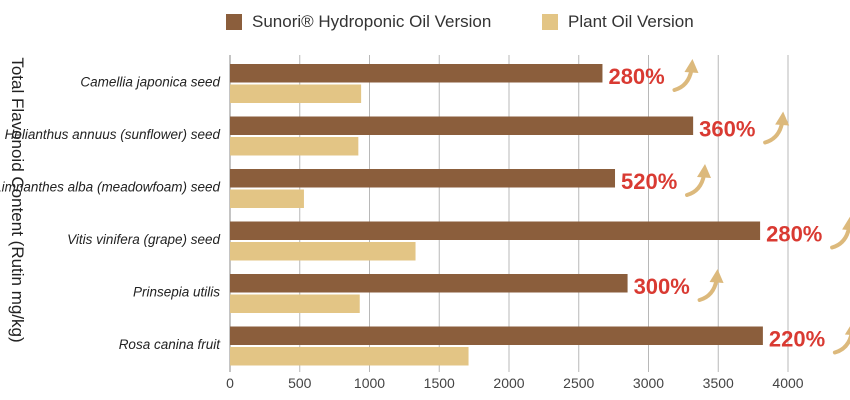 This screenshot has width=850, height=400. Describe the element at coordinates (797, 339) in the screenshot. I see `increase-percent-label: 220%` at that location.